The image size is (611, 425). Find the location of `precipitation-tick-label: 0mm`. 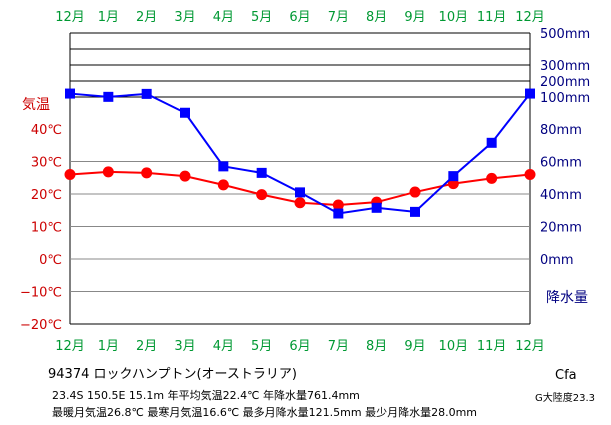

precipitation-tick-label: 0mm is located at coordinates (557, 260).